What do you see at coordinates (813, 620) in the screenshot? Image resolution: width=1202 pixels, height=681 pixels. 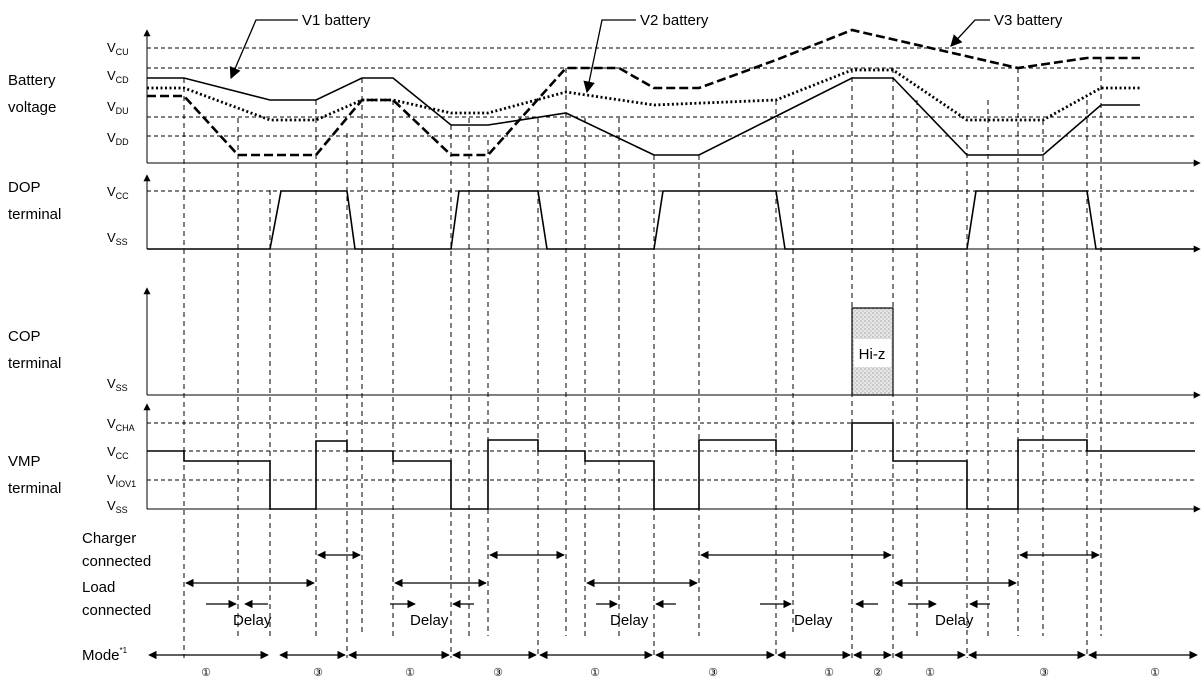 I see `delay-label-4: Delay` at bounding box center [813, 620].